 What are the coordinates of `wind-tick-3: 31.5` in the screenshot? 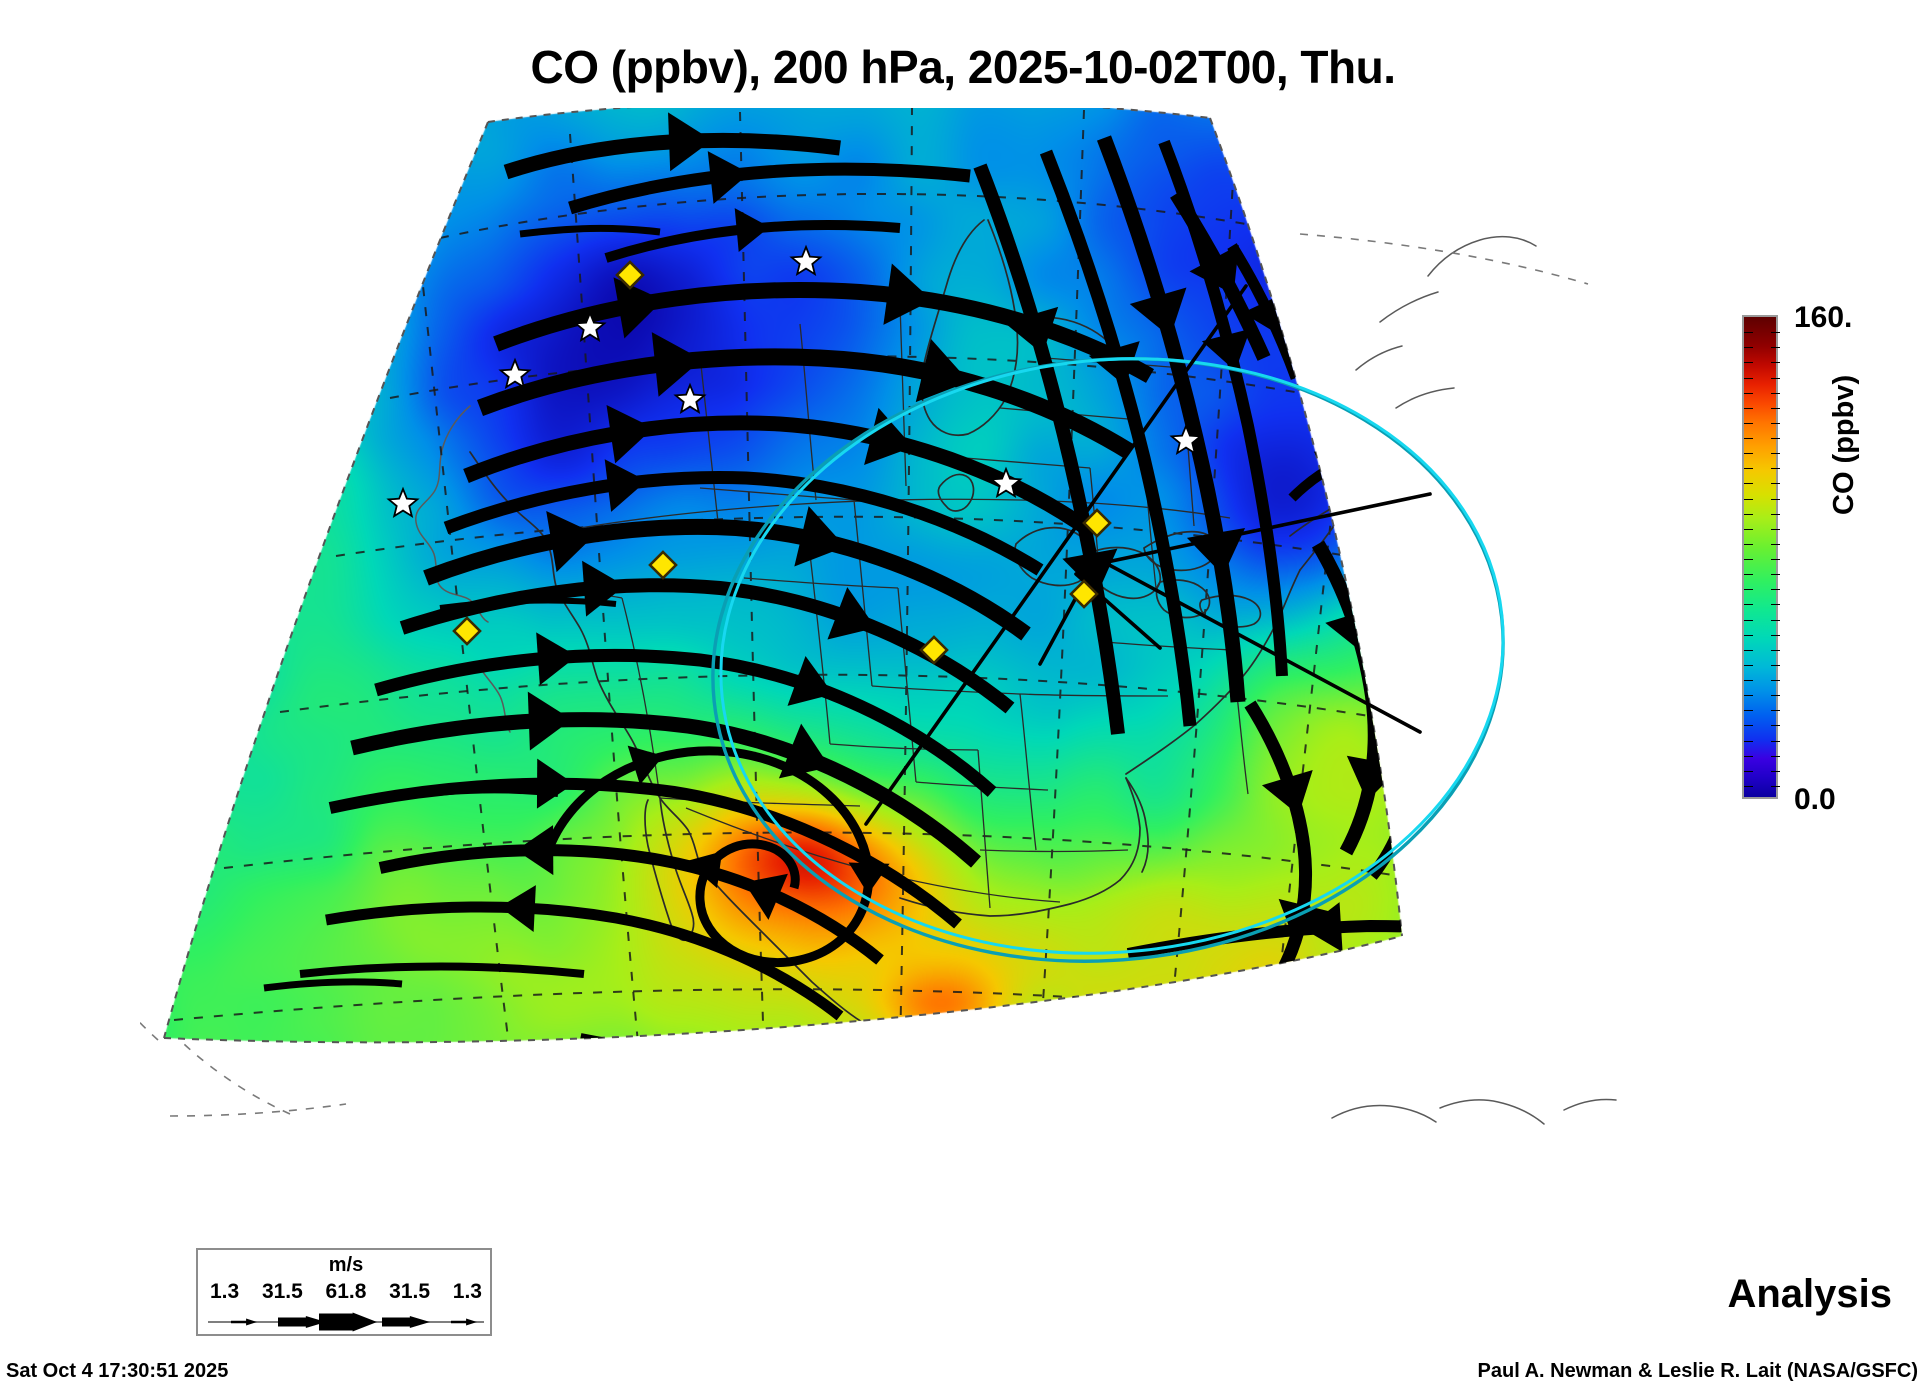 It's located at (410, 1291).